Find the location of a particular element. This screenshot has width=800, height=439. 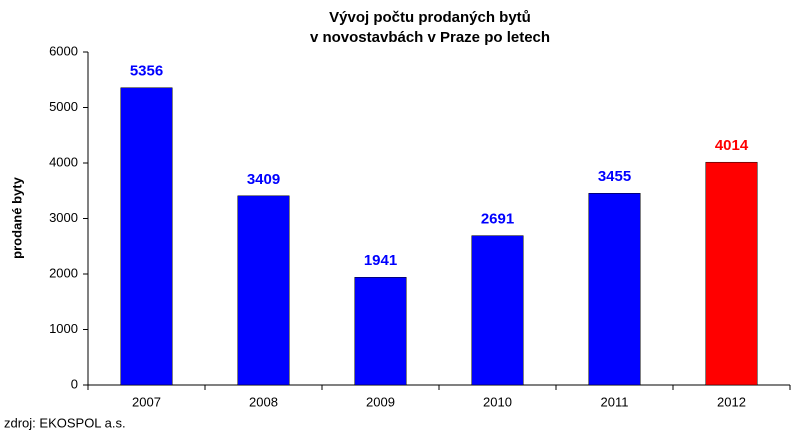

y-tick-label: 3000 is located at coordinates (63, 217).